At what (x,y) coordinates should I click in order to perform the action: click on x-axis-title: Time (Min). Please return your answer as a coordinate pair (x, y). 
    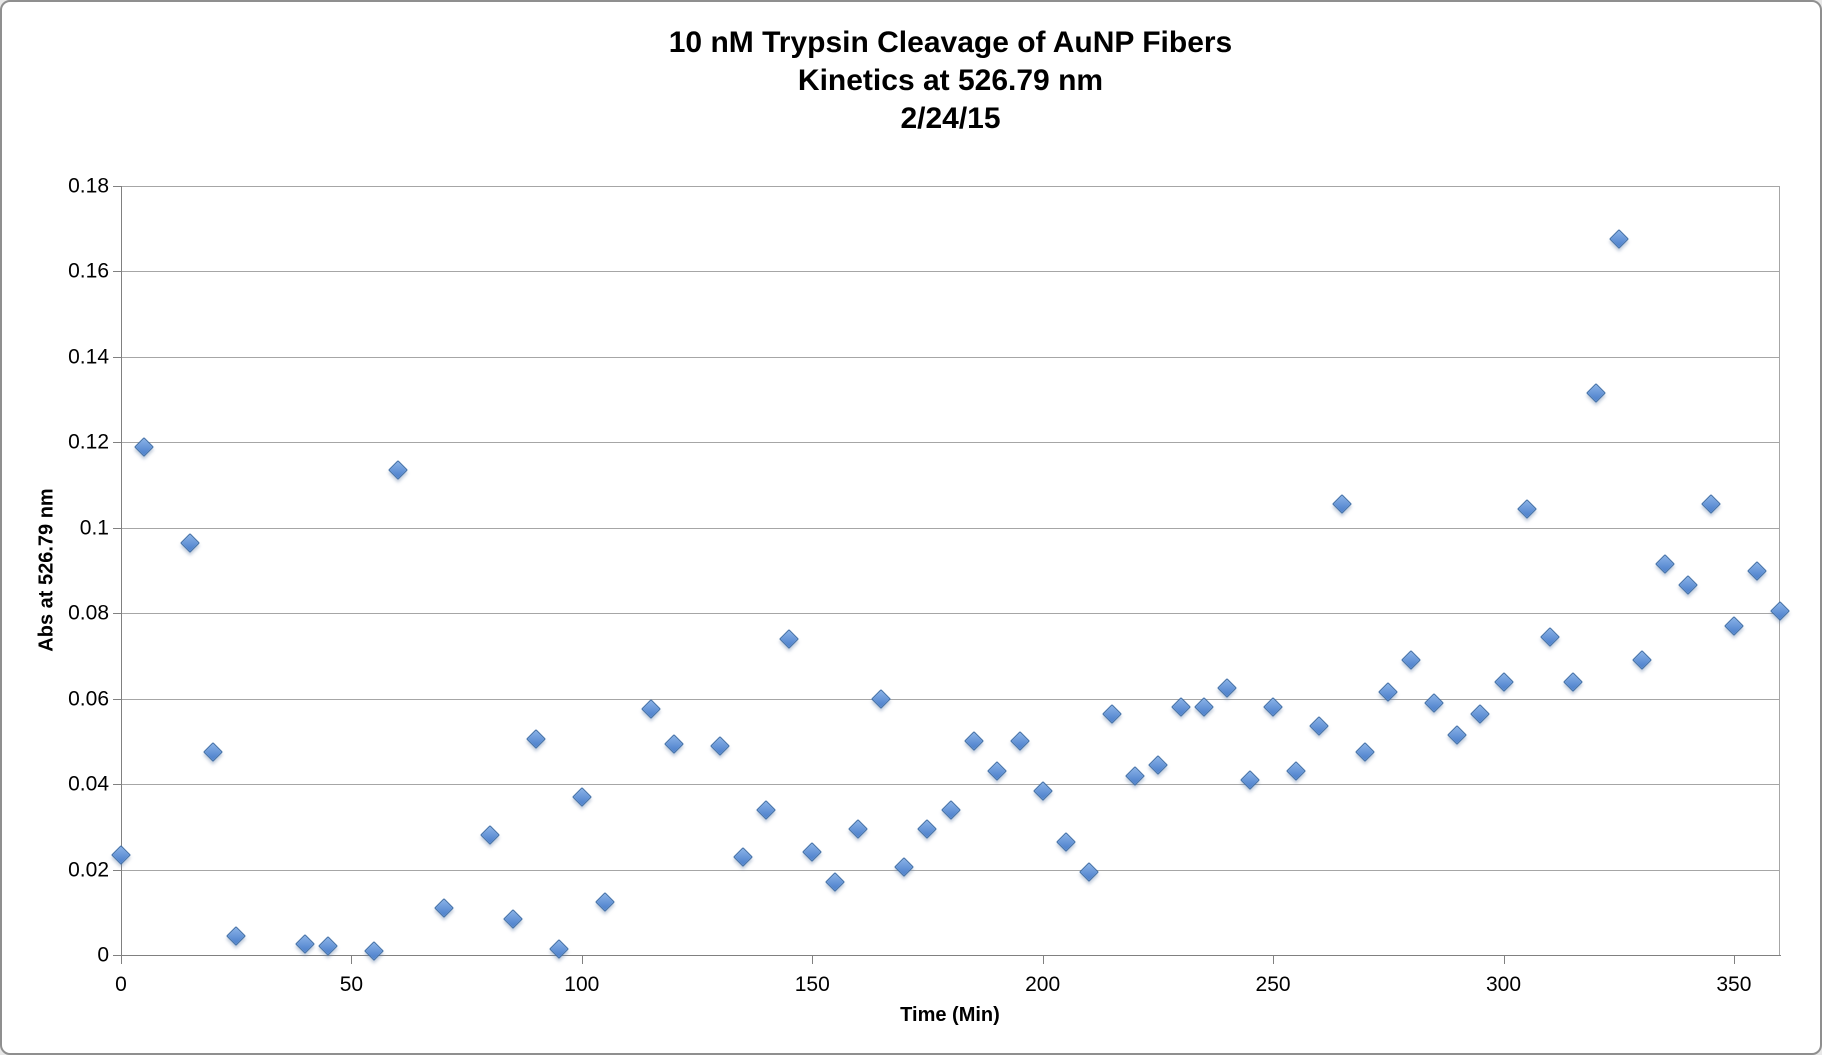
    Looking at the image, I should click on (950, 1015).